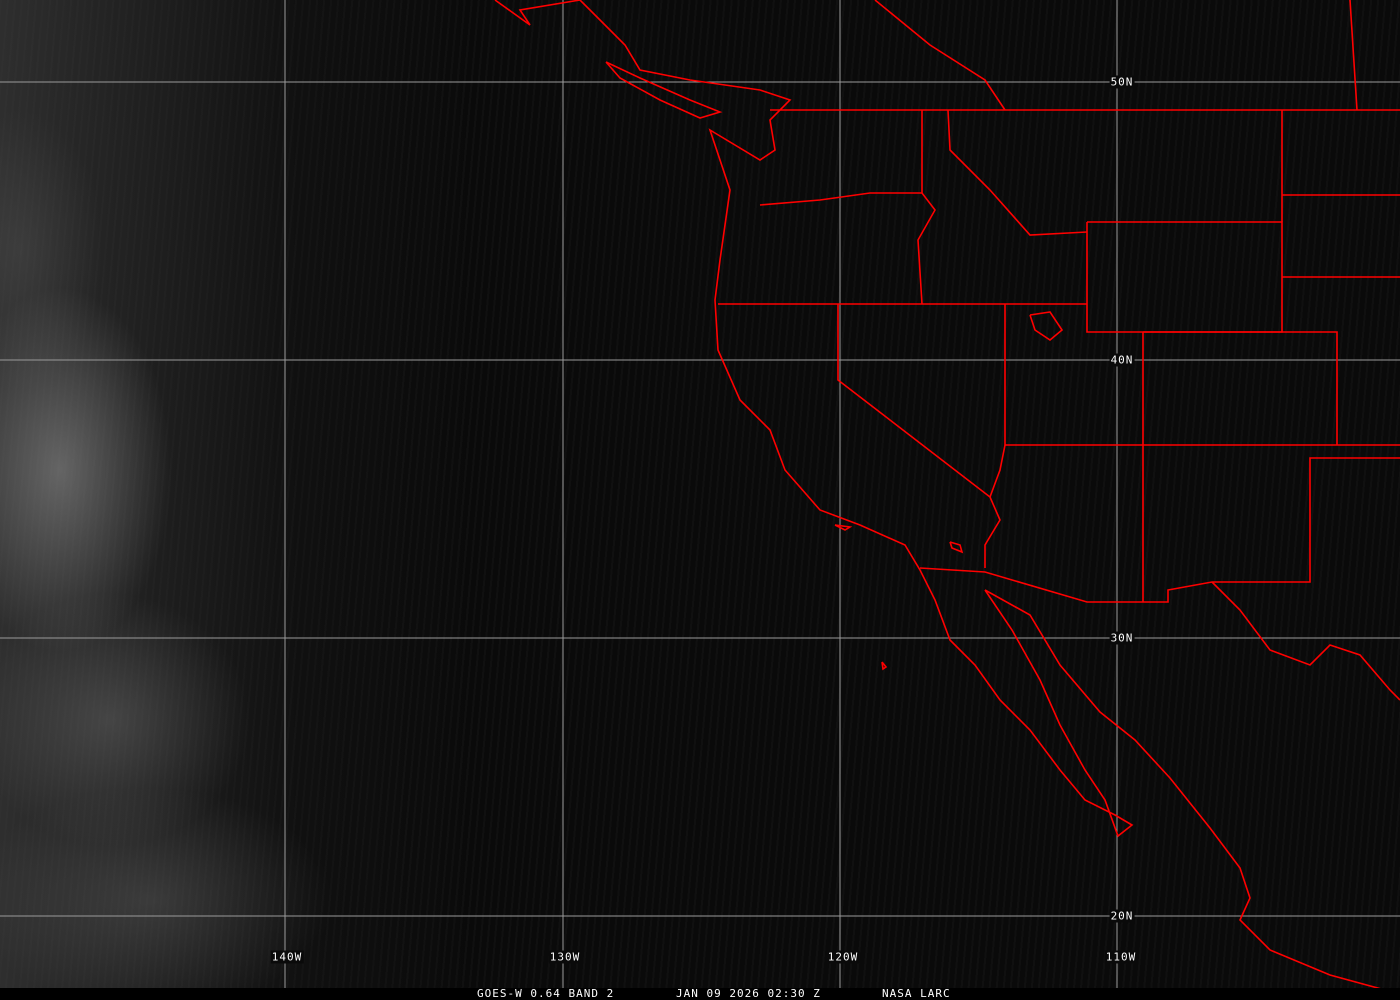 The image size is (1400, 1000). Describe the element at coordinates (1159, 530) in the screenshot. I see `border-nm-tx` at that location.